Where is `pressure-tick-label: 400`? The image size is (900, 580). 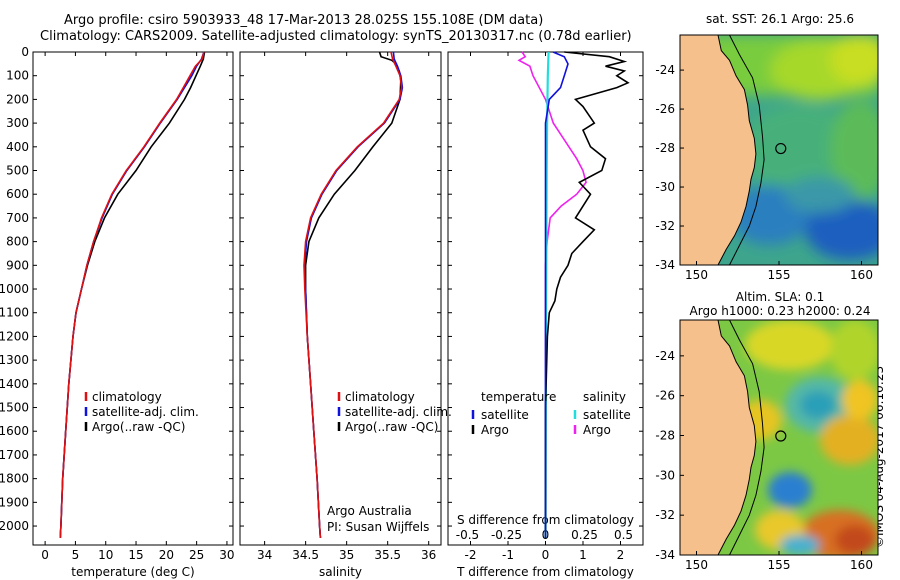
pressure-tick-label: 400 is located at coordinates (17, 147).